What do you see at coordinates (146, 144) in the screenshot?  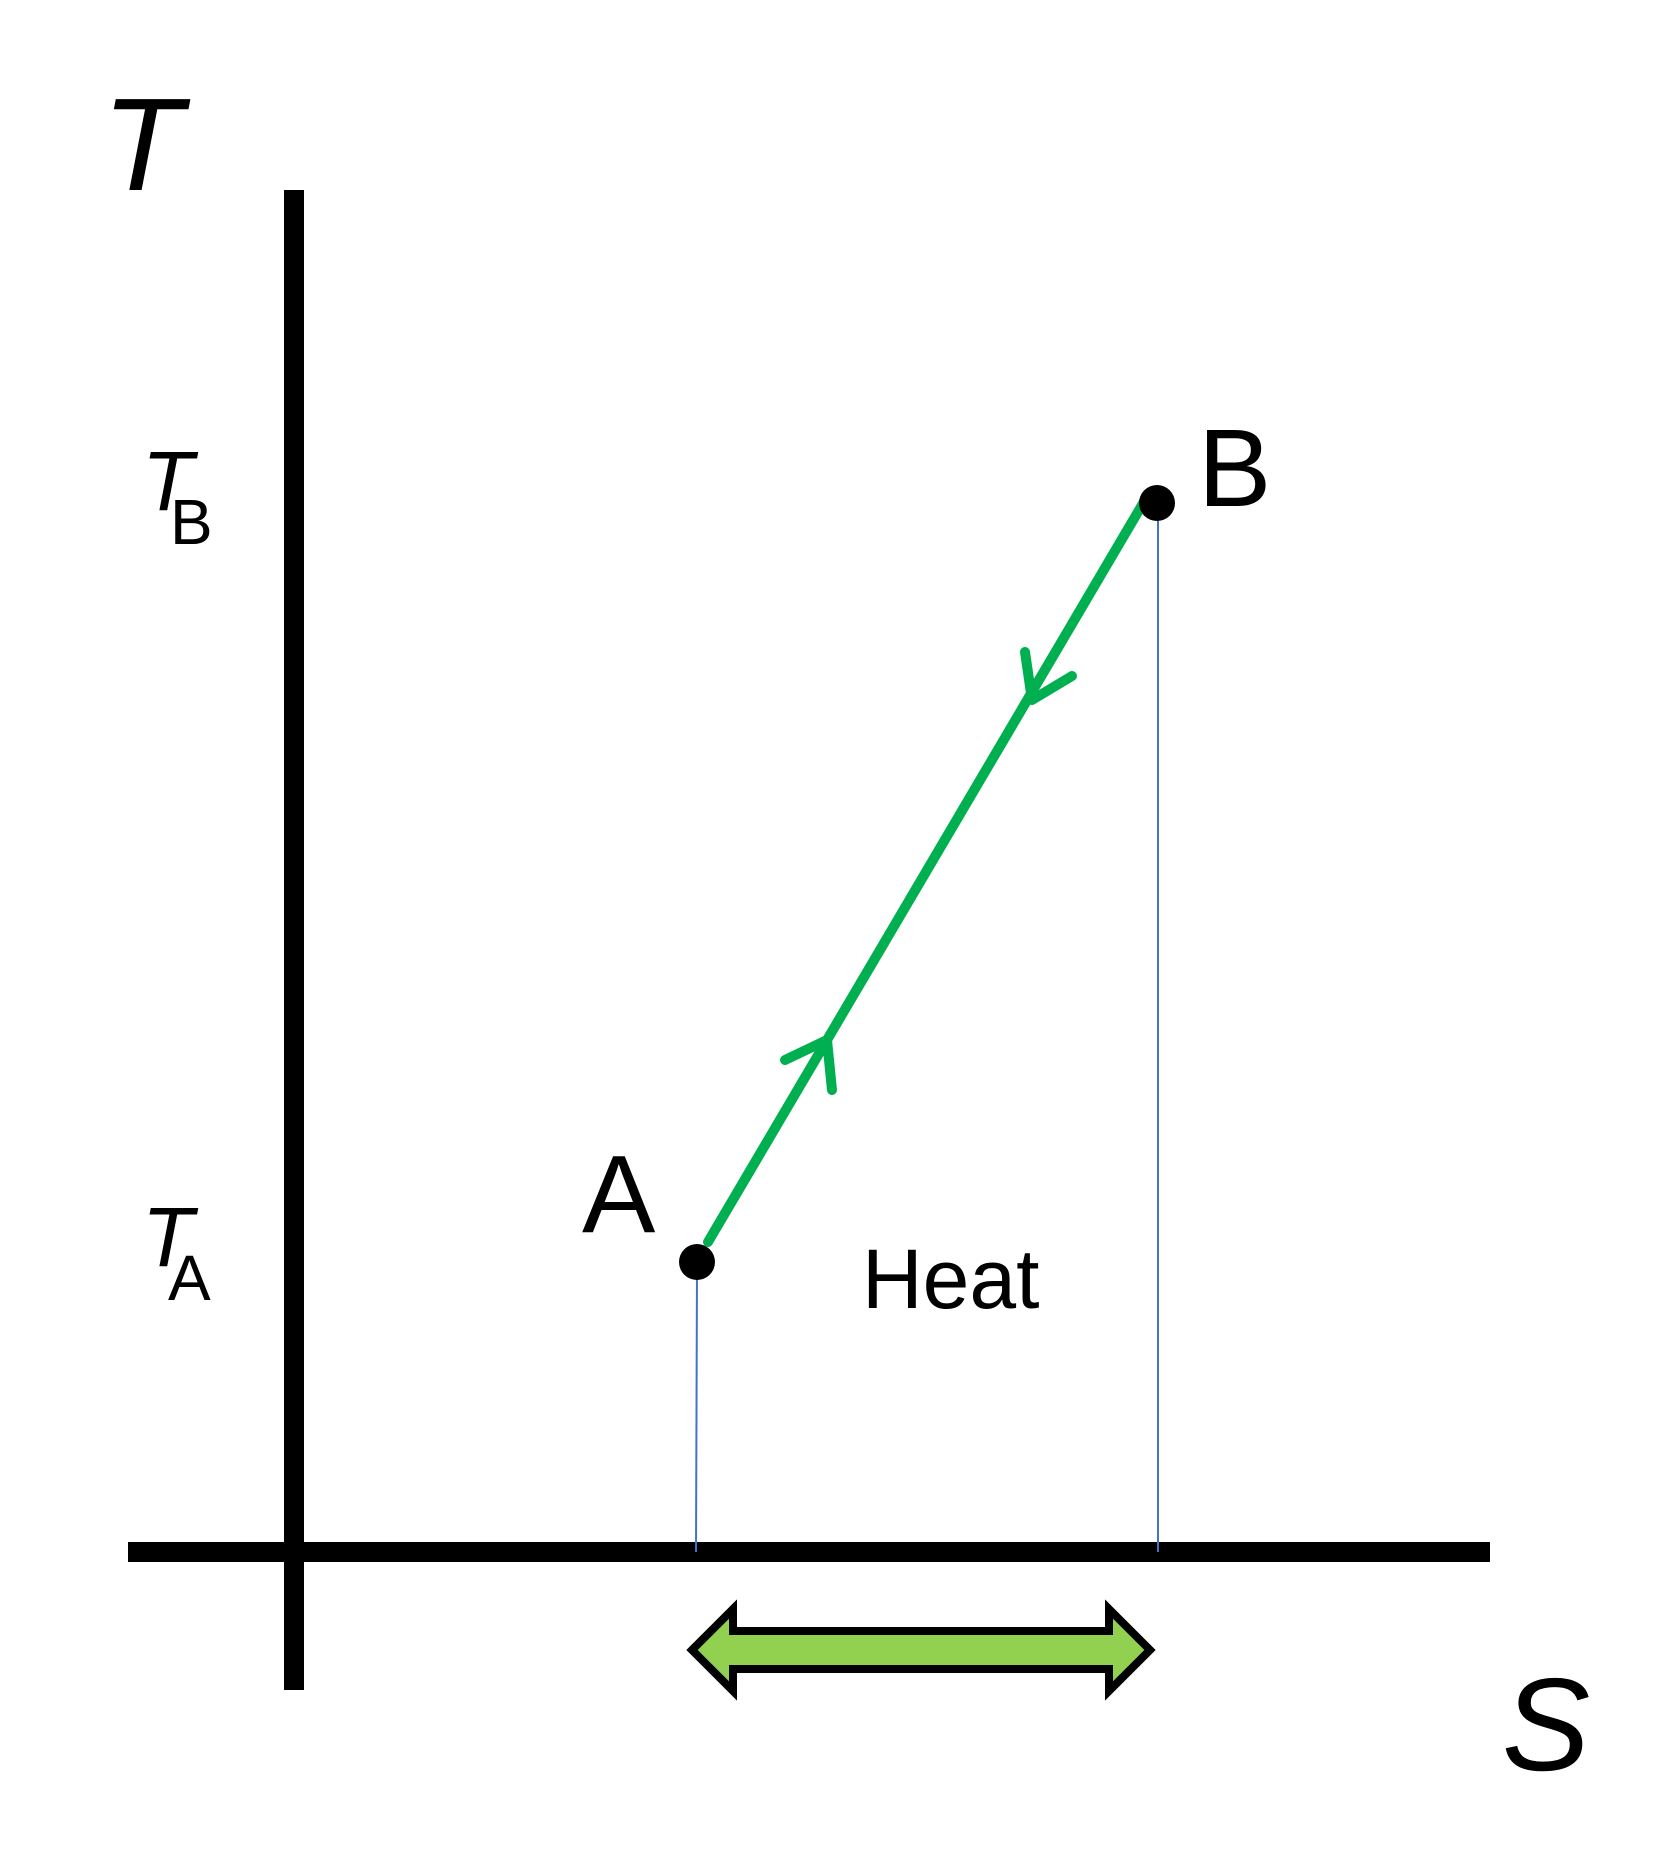 I see `y-axis-label: T` at bounding box center [146, 144].